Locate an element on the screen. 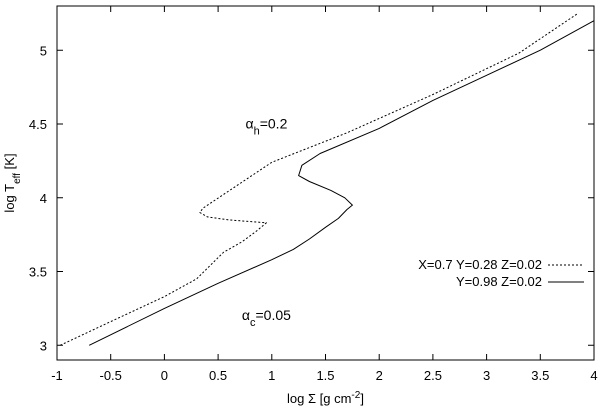  x-tick-label: 4 is located at coordinates (593, 375).